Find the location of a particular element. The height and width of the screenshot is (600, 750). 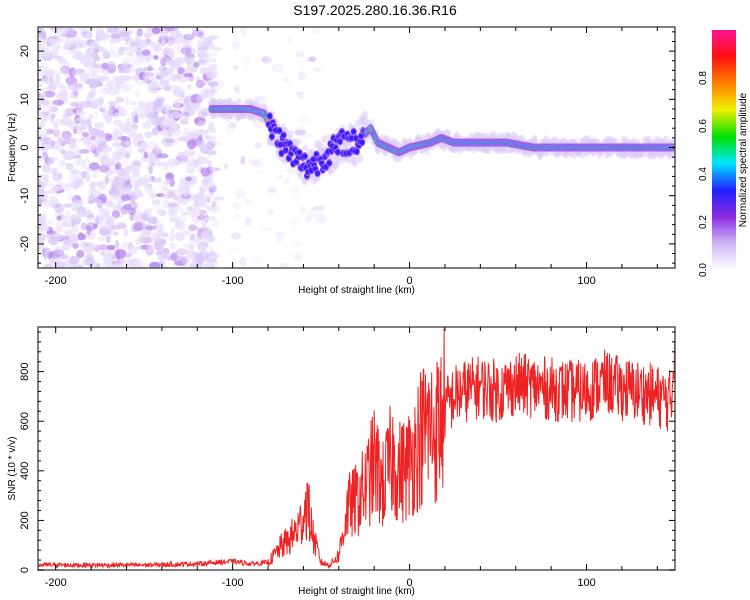

y-axis-label: Frequency (Hz) is located at coordinates (12, 147).